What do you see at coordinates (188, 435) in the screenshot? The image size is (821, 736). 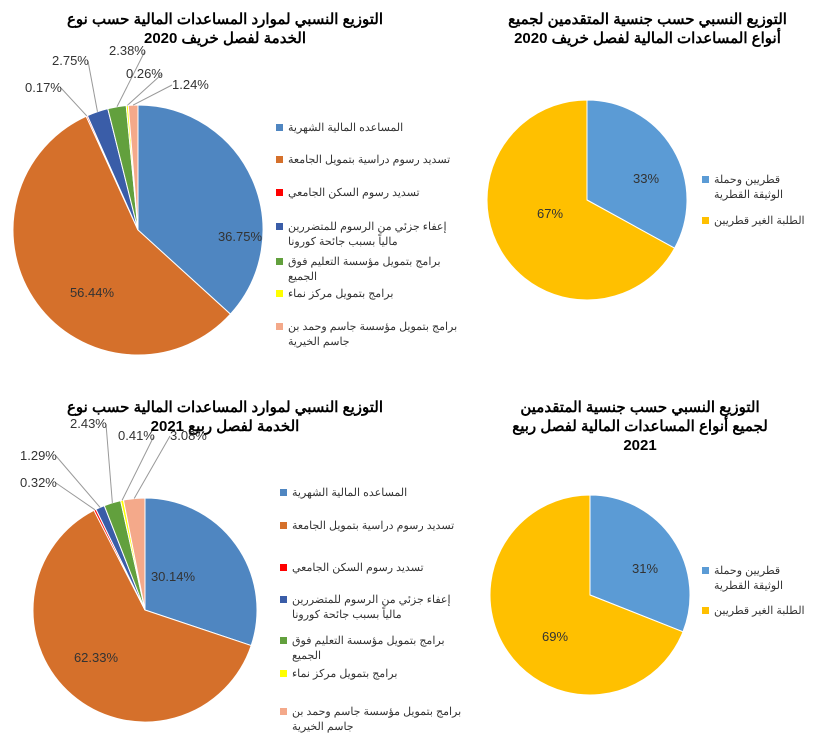 I see `data-label: 3.08%` at bounding box center [188, 435].